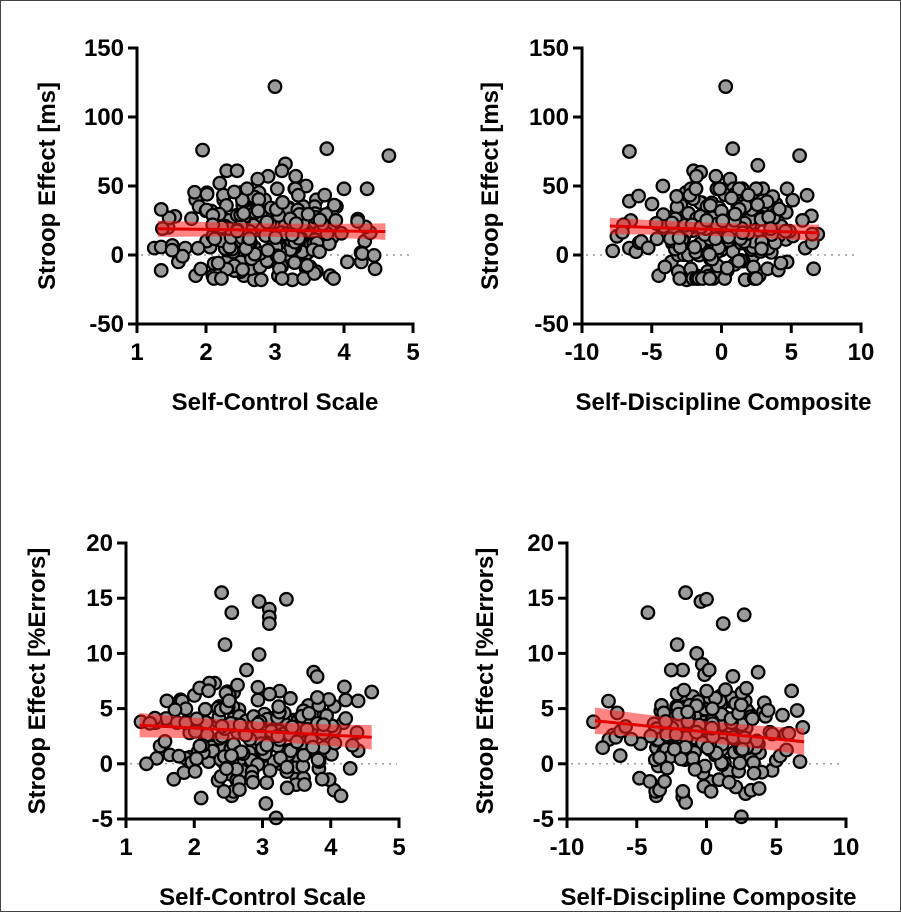 The height and width of the screenshot is (913, 901). I want to click on scatter-points, so click(698, 705).